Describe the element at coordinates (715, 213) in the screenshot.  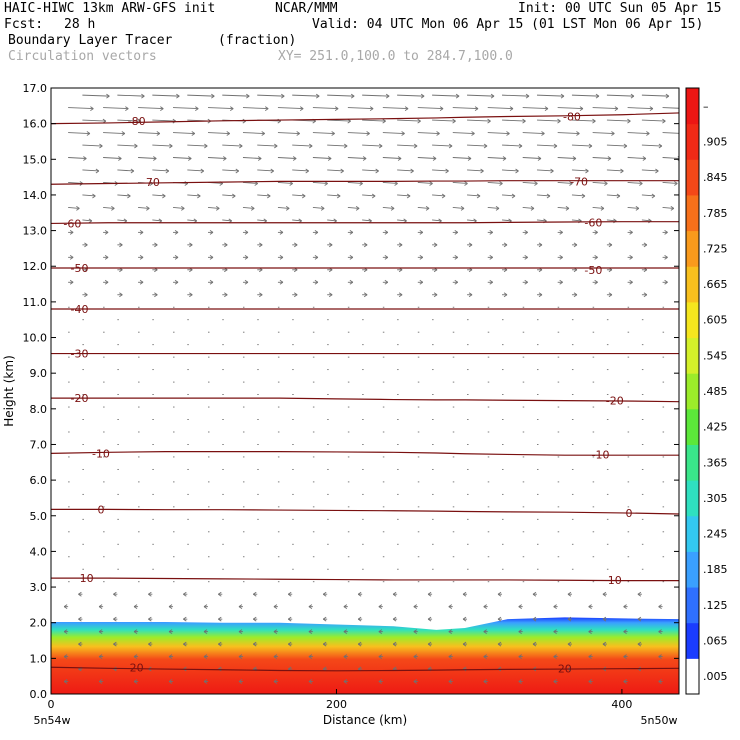
I see `colorbar-label: .785` at that location.